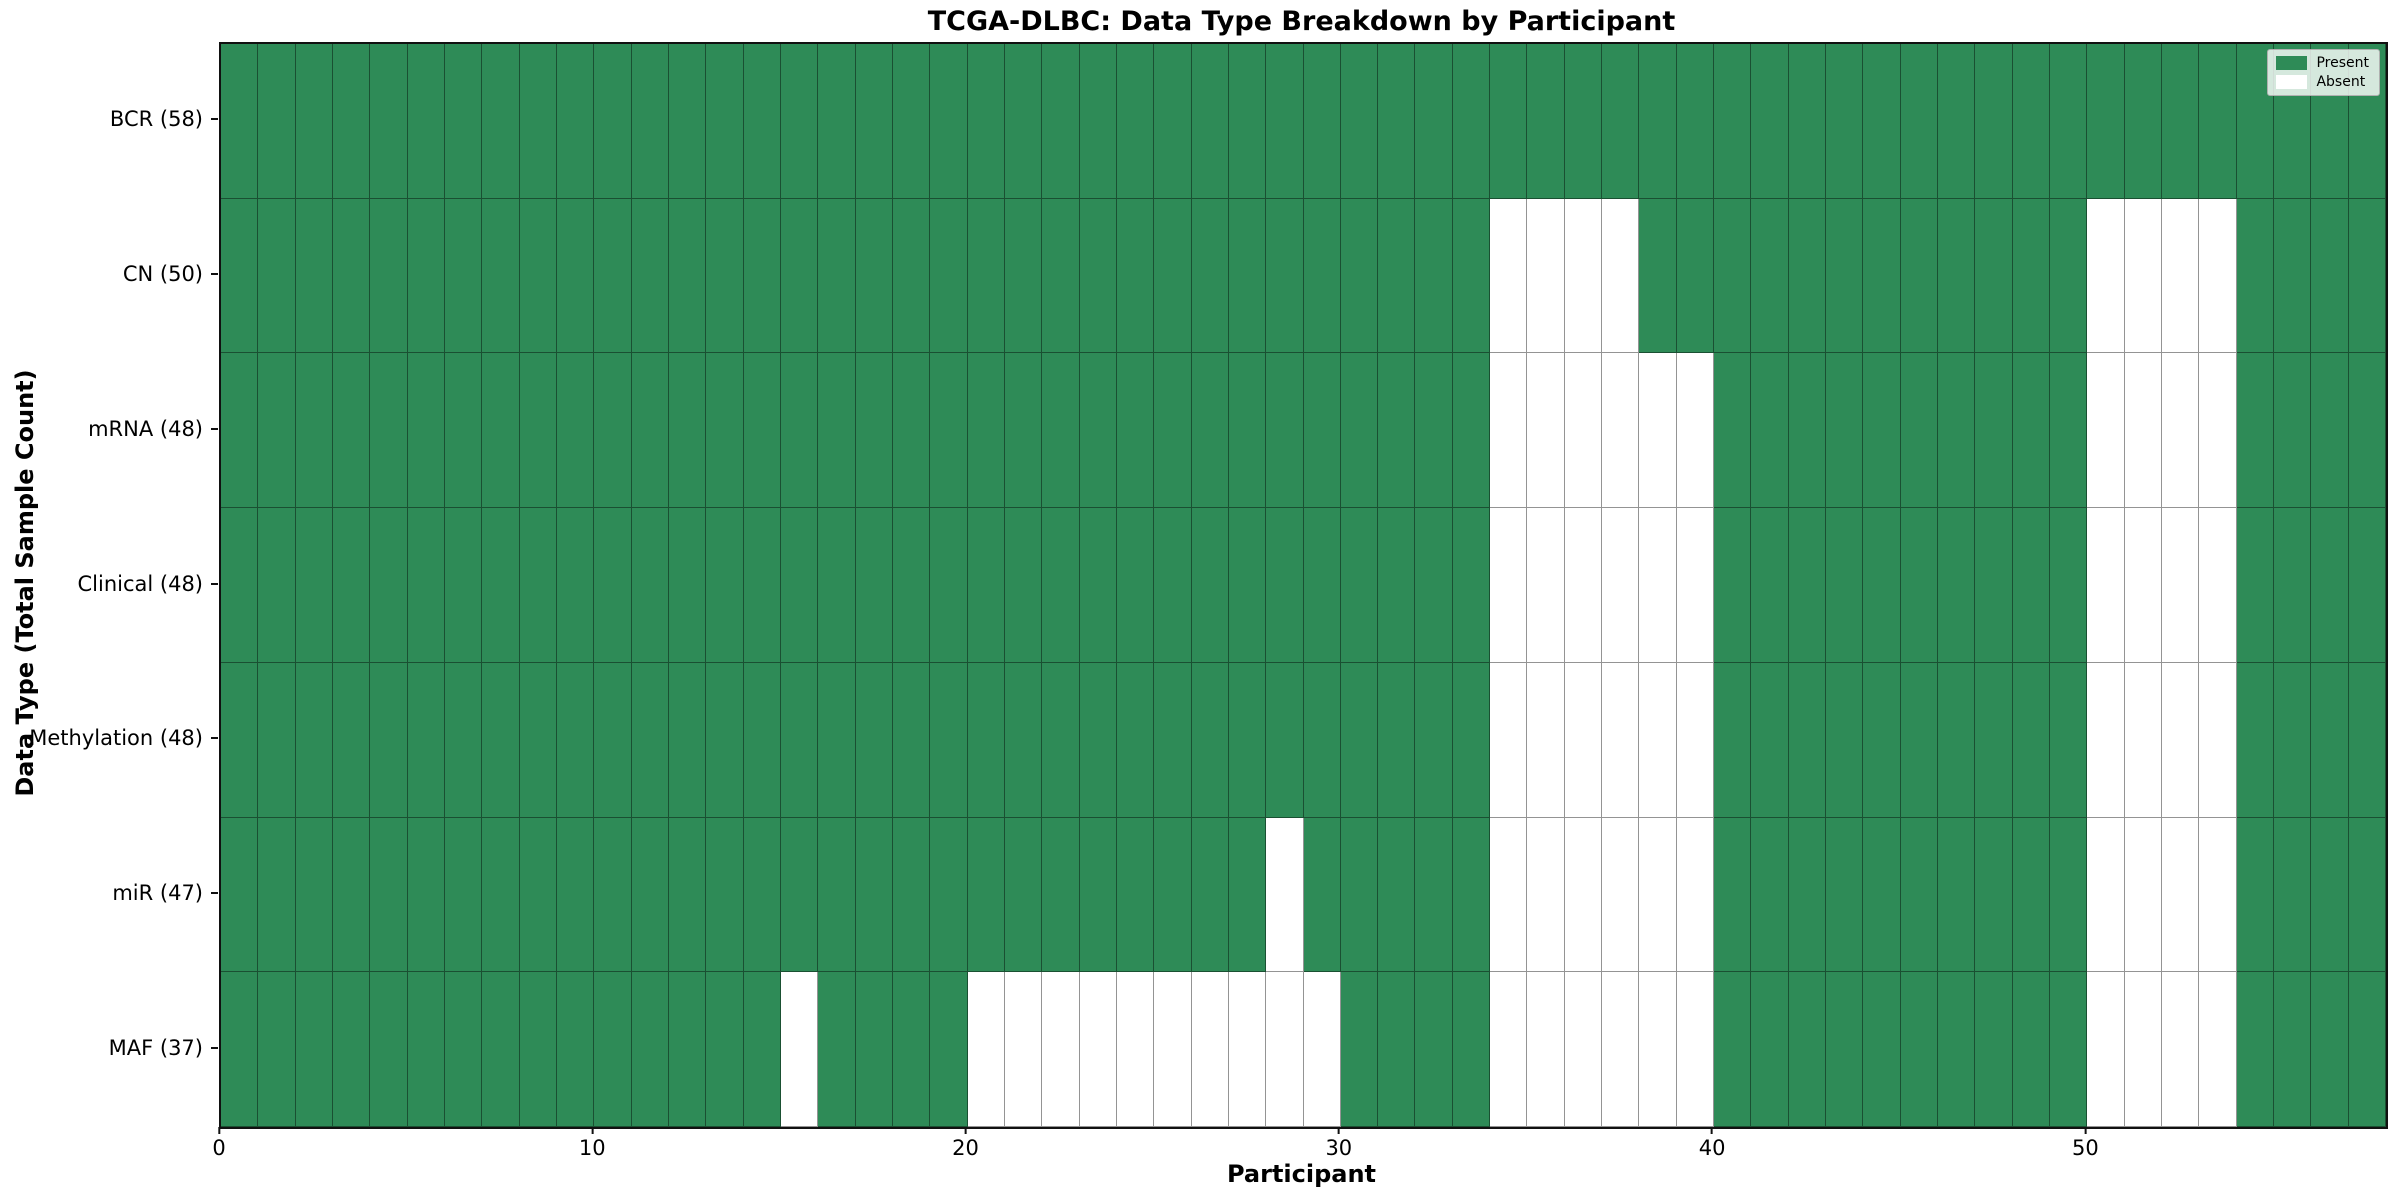 This screenshot has width=2400, height=1200. Describe the element at coordinates (116, 738) in the screenshot. I see `y-tick-label: Methylation (48)` at that location.